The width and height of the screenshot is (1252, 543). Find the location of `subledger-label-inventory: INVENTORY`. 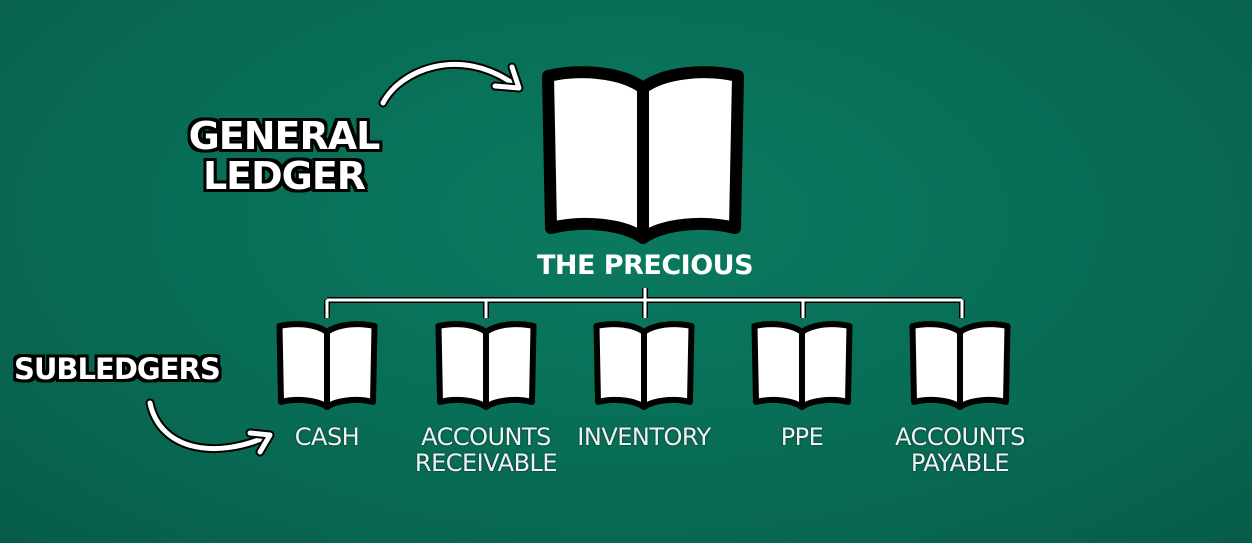

subledger-label-inventory: INVENTORY is located at coordinates (644, 437).